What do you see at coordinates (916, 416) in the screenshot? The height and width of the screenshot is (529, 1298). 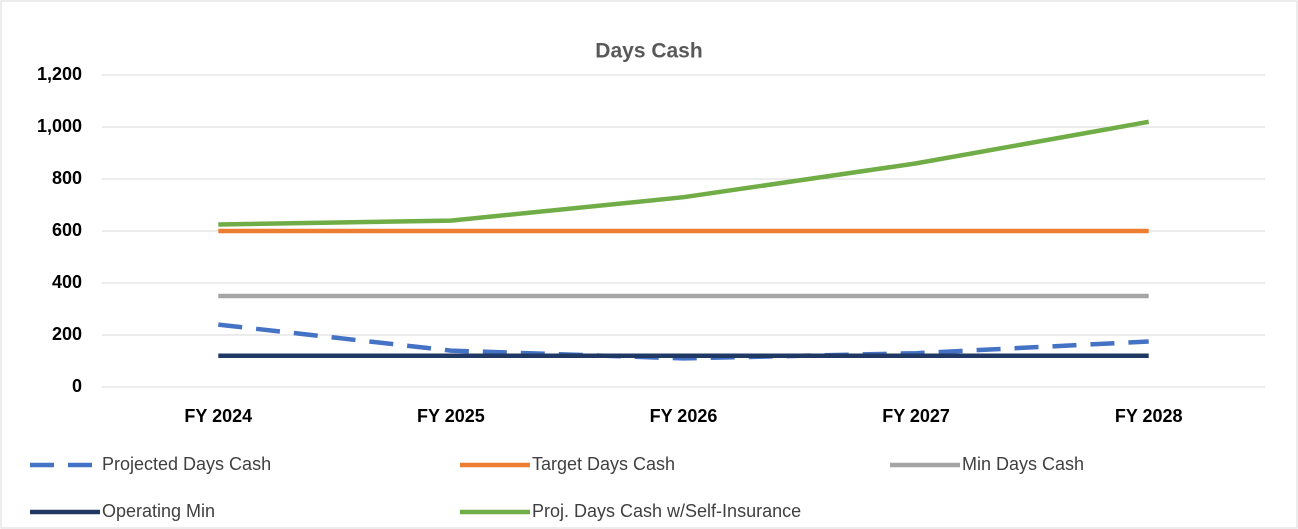 I see `x-tick-label: FY 2027` at bounding box center [916, 416].